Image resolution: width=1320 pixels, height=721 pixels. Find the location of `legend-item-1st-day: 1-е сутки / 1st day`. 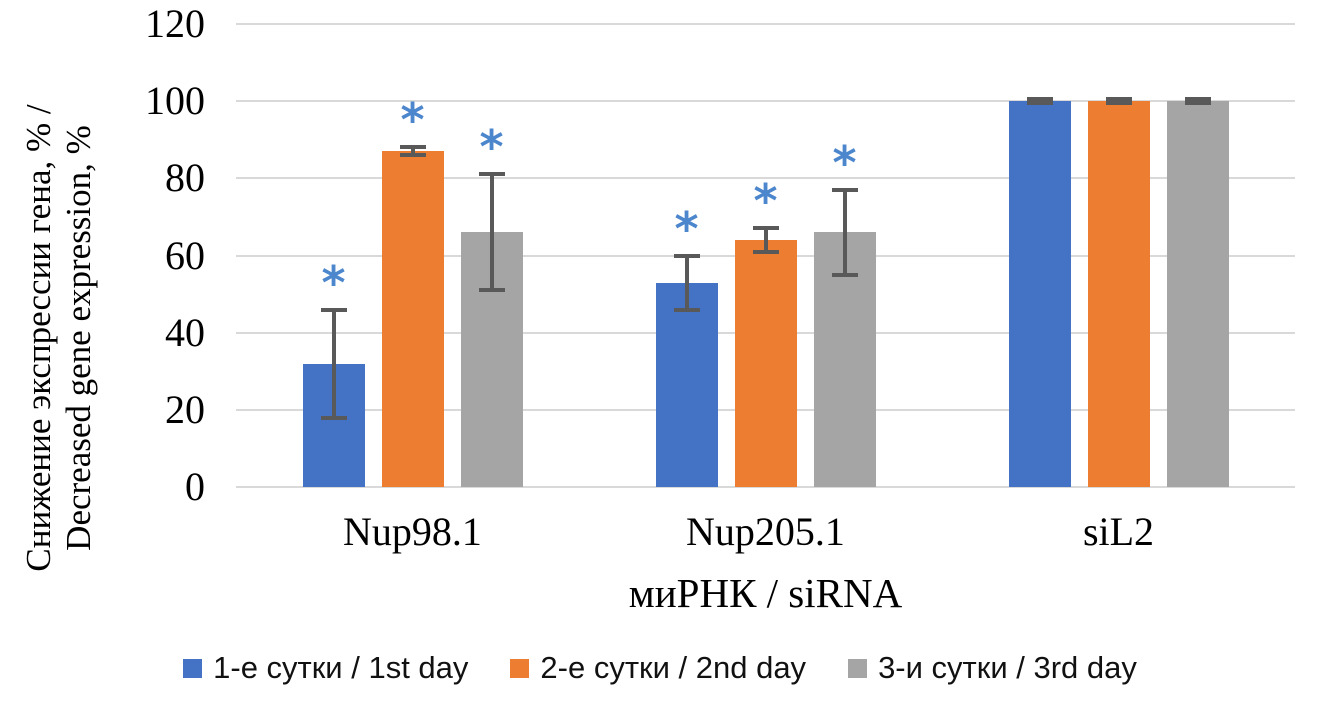

legend-item-1st-day: 1-е сутки / 1st day is located at coordinates (325, 668).